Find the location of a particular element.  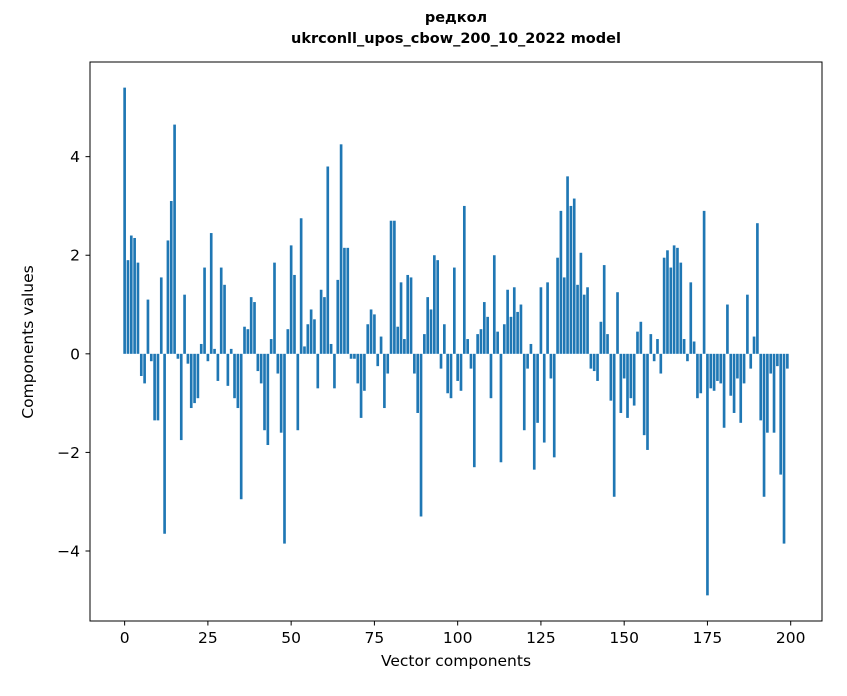

x-tick-label: 25 is located at coordinates (208, 638).